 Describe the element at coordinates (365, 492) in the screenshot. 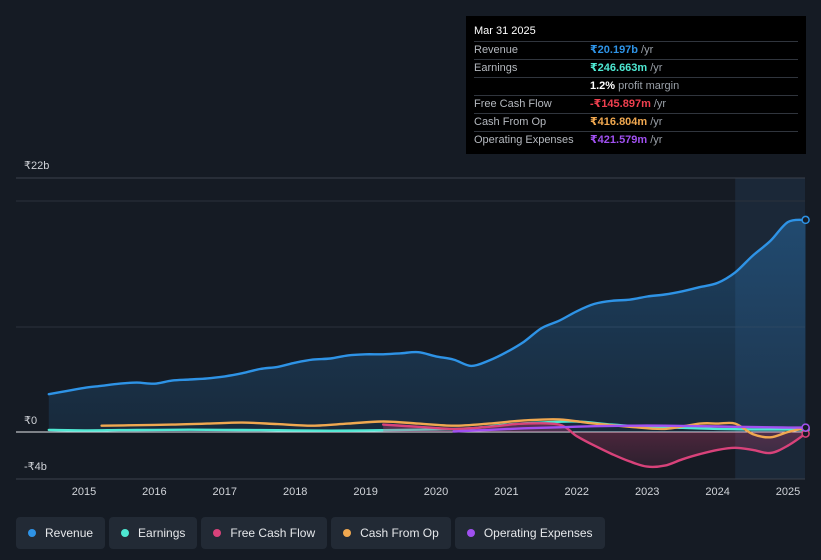

I see `x-tick-label: 2019` at that location.